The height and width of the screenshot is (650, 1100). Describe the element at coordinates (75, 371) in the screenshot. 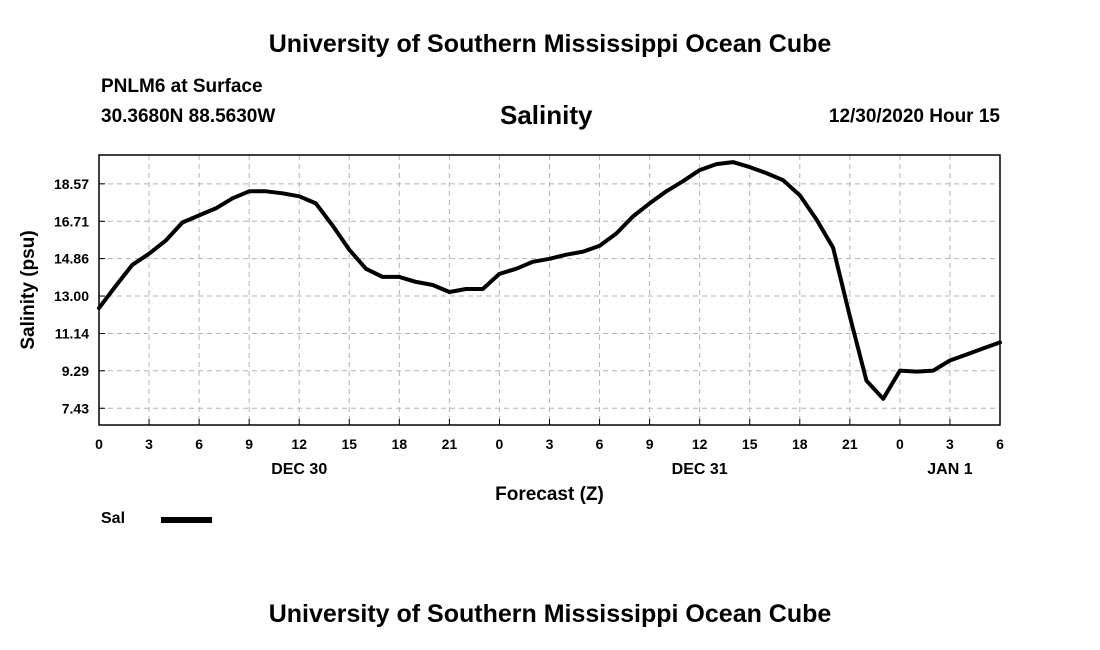

I see `y-tick-label: 9.29` at that location.